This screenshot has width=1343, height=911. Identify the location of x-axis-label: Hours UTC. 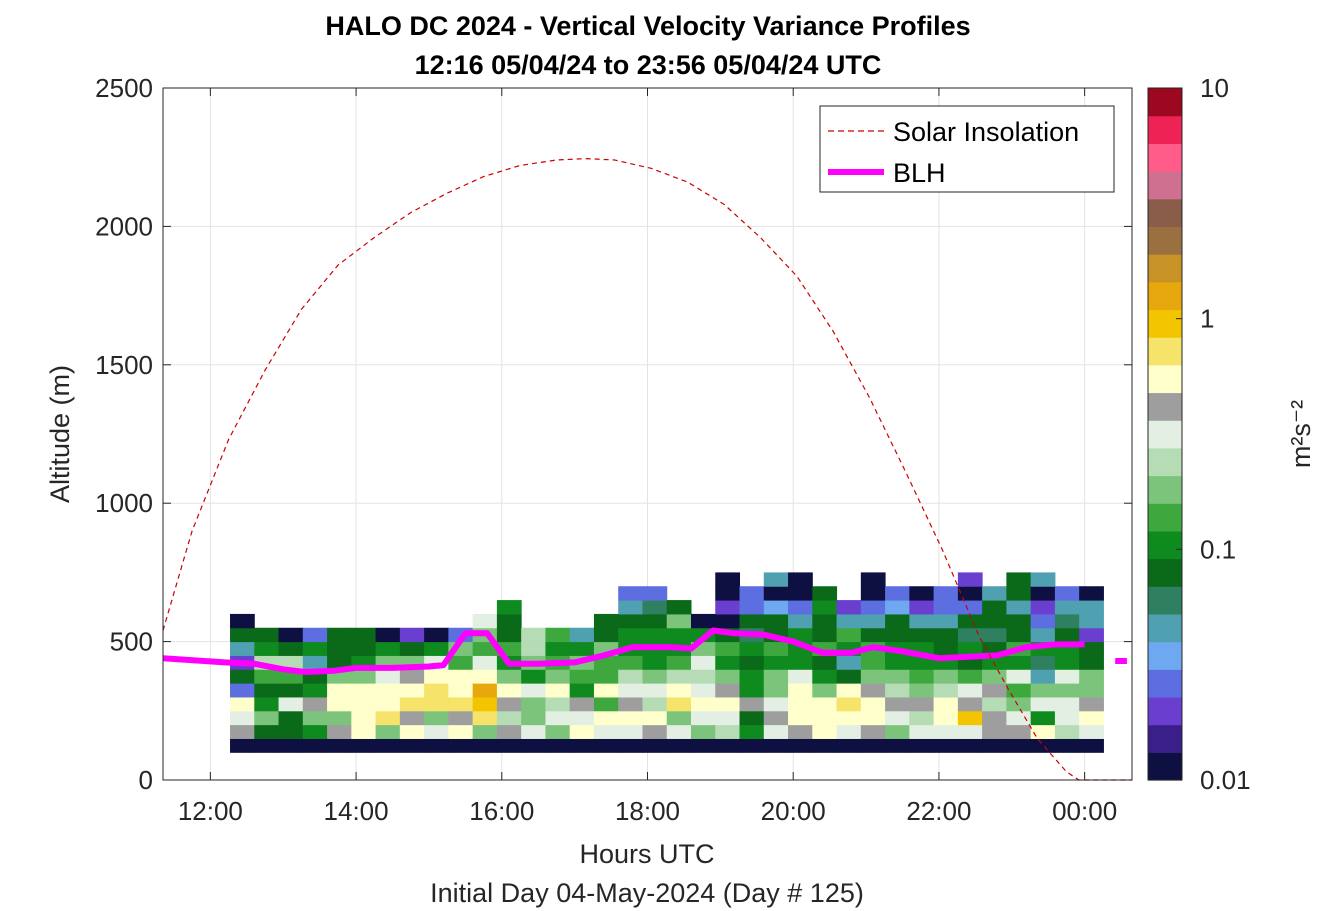
(646, 854).